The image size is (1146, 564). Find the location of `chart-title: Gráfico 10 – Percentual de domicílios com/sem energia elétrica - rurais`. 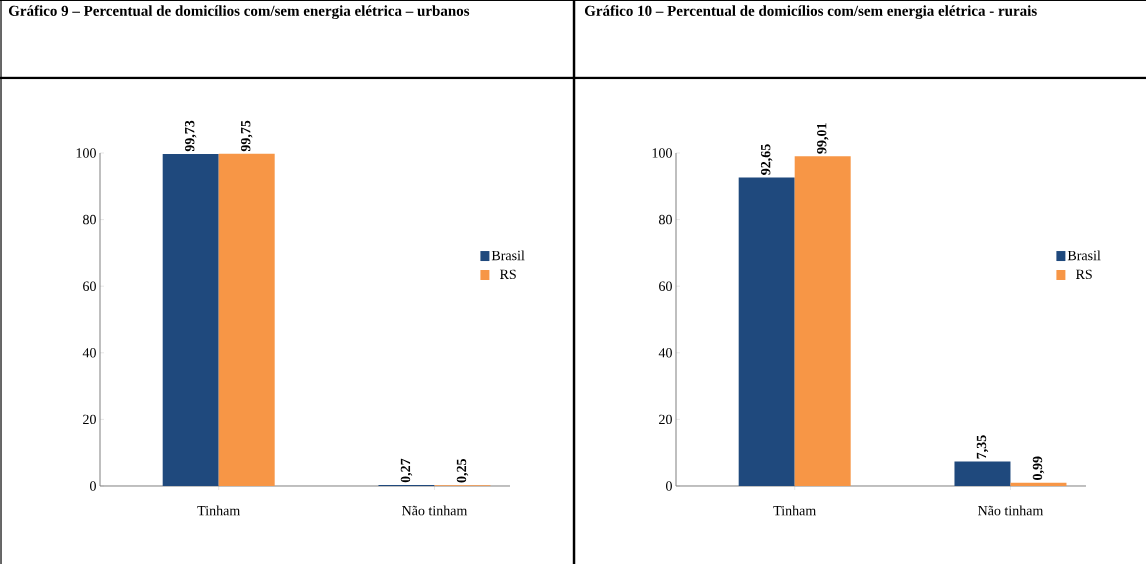

chart-title: Gráfico 10 – Percentual de domicílios com/sem energia elétrica - rurais is located at coordinates (810, 12).